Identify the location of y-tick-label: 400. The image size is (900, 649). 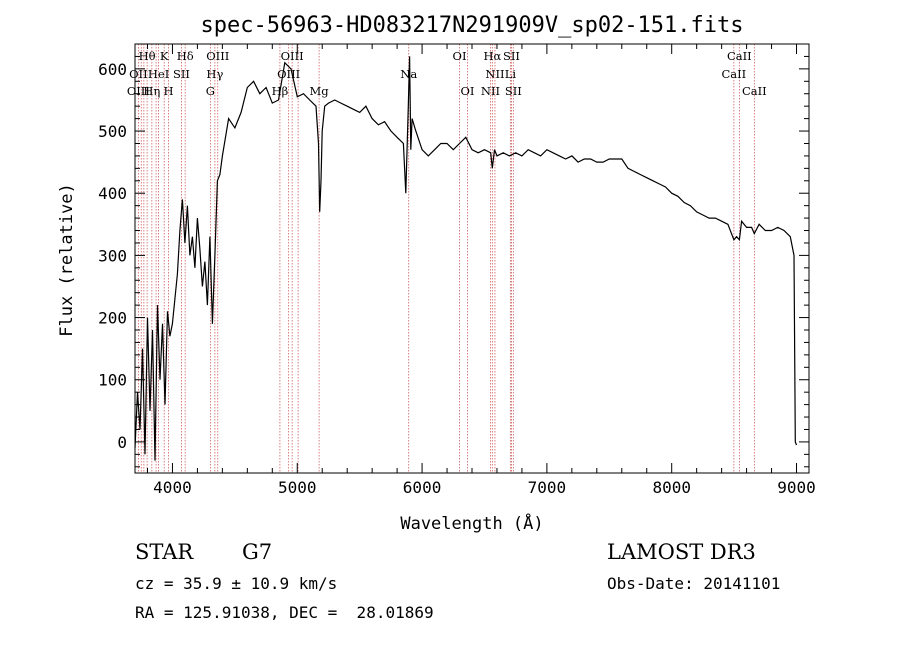
(112, 193).